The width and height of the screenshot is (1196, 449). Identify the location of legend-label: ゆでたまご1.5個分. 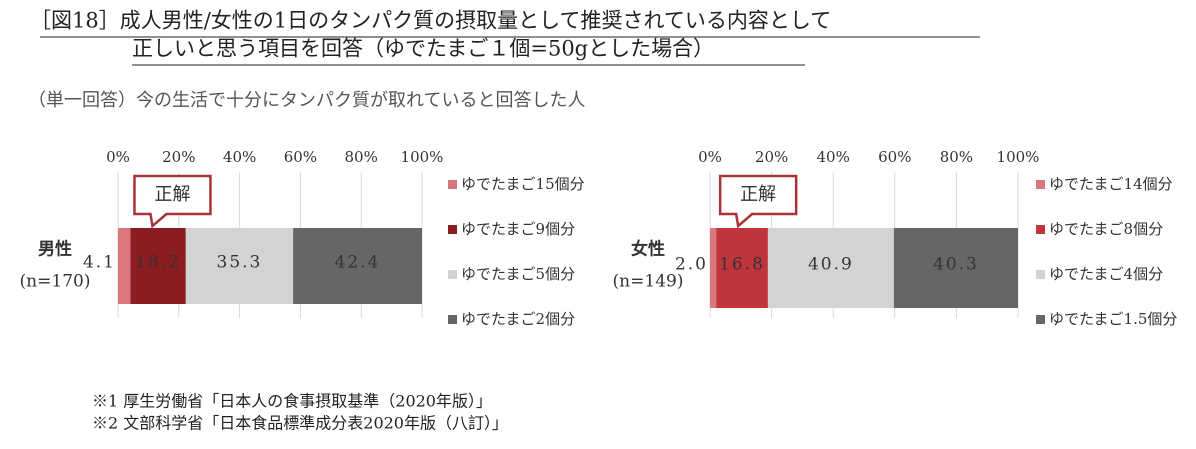
(1113, 319).